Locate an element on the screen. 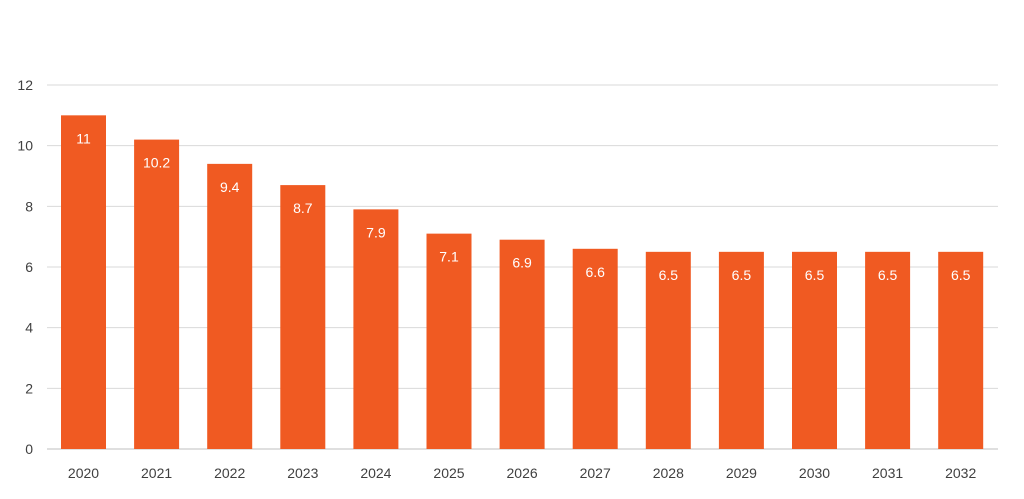  x-tick-label: 2032 is located at coordinates (960, 473).